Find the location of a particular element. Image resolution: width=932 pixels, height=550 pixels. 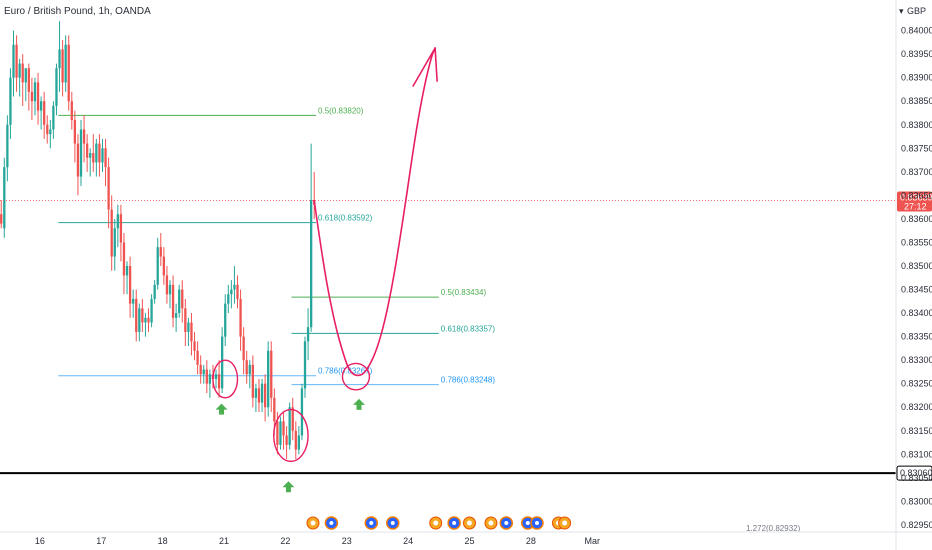

buy-arrows is located at coordinates (290, 445).